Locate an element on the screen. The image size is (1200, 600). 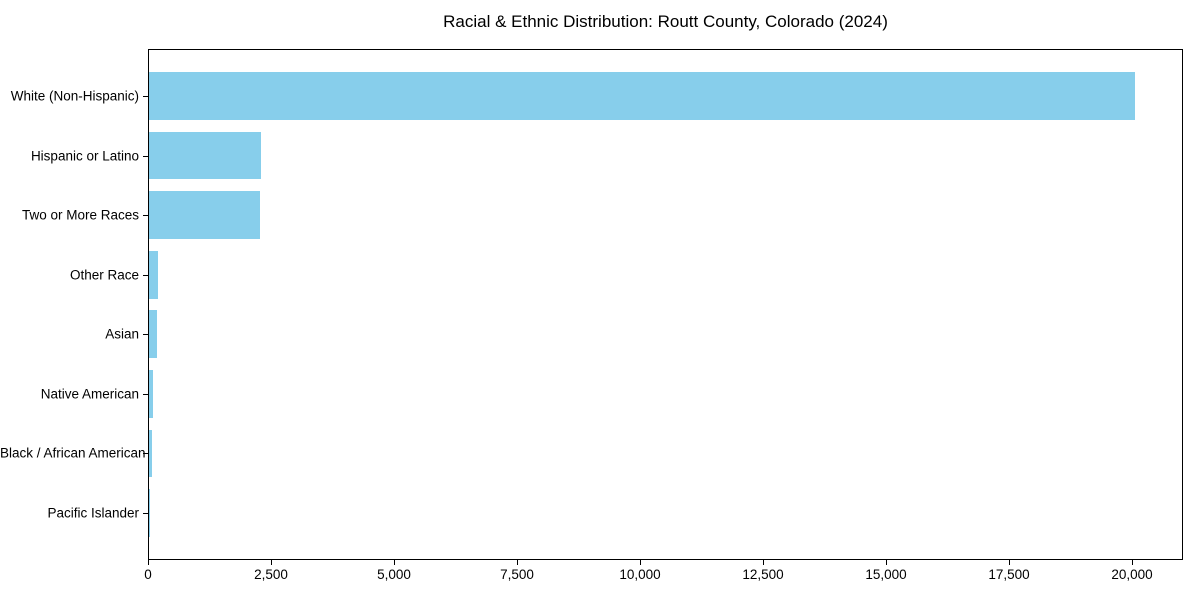
bar-black-african-american is located at coordinates (151, 453).